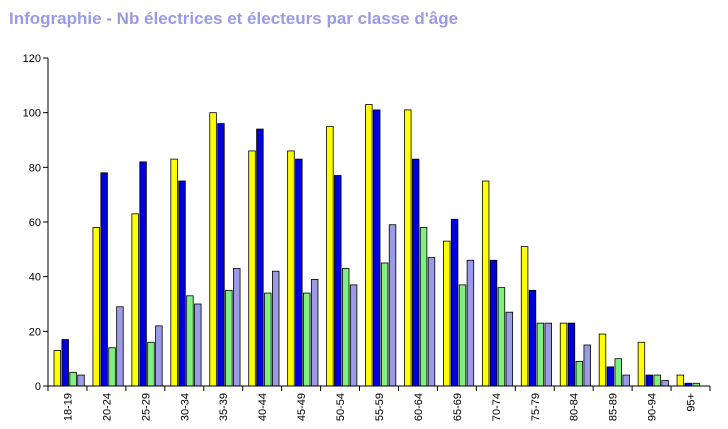 Image resolution: width=728 pixels, height=429 pixels. Describe the element at coordinates (38, 387) in the screenshot. I see `y-tick-label: 0` at that location.